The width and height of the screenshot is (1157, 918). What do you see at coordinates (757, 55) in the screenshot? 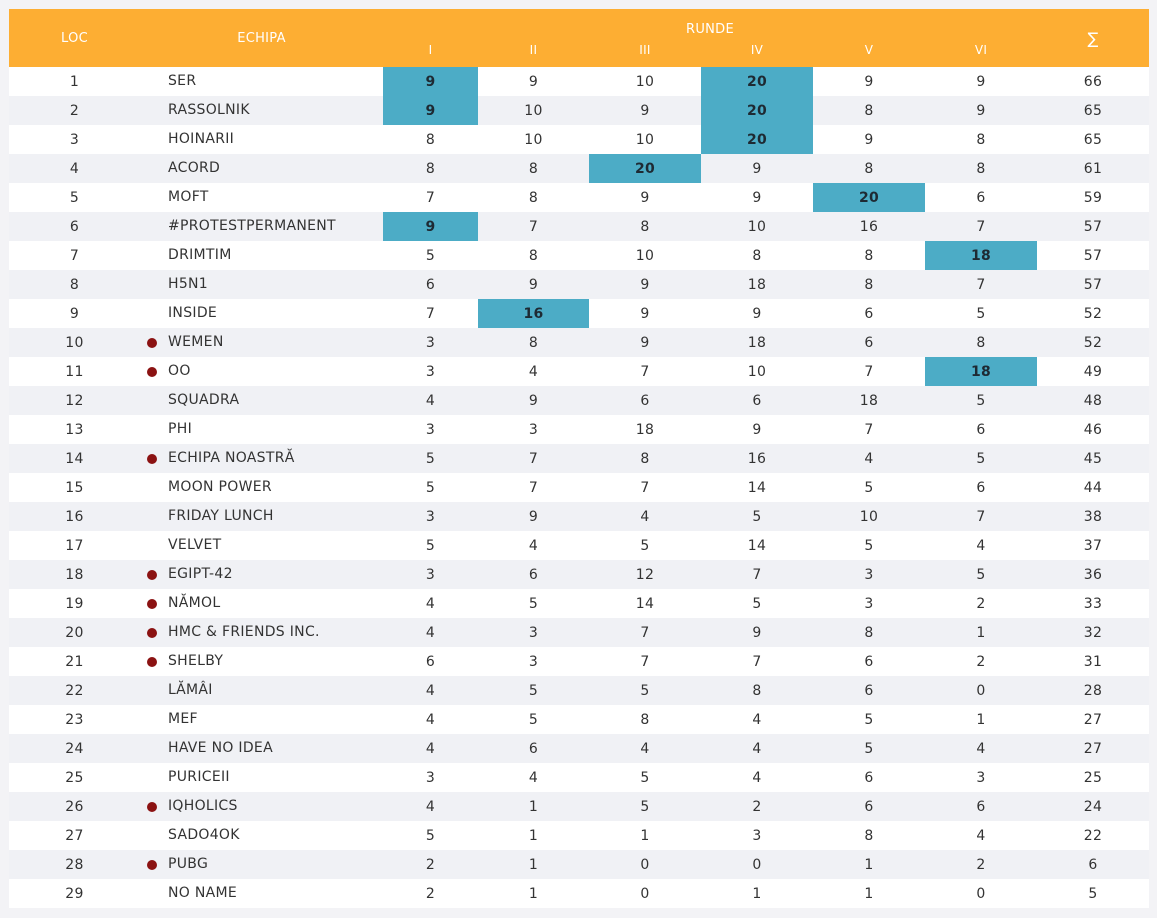
I see `column-header-round-4: IV` at bounding box center [757, 55].